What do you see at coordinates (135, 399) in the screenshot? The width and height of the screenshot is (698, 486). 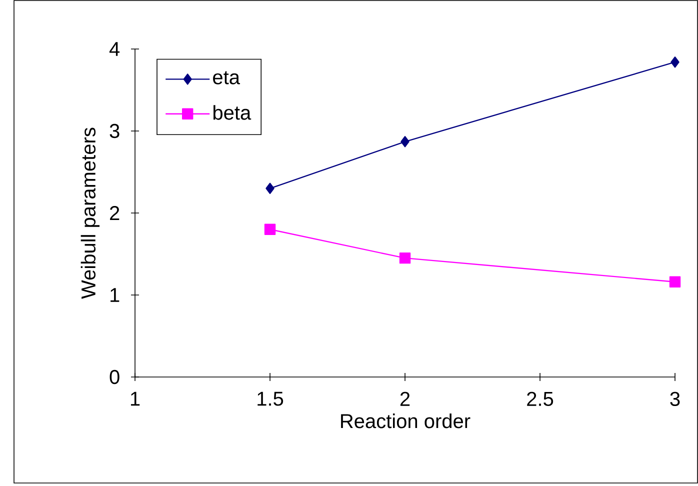 I see `x-tick-label: 1` at bounding box center [135, 399].